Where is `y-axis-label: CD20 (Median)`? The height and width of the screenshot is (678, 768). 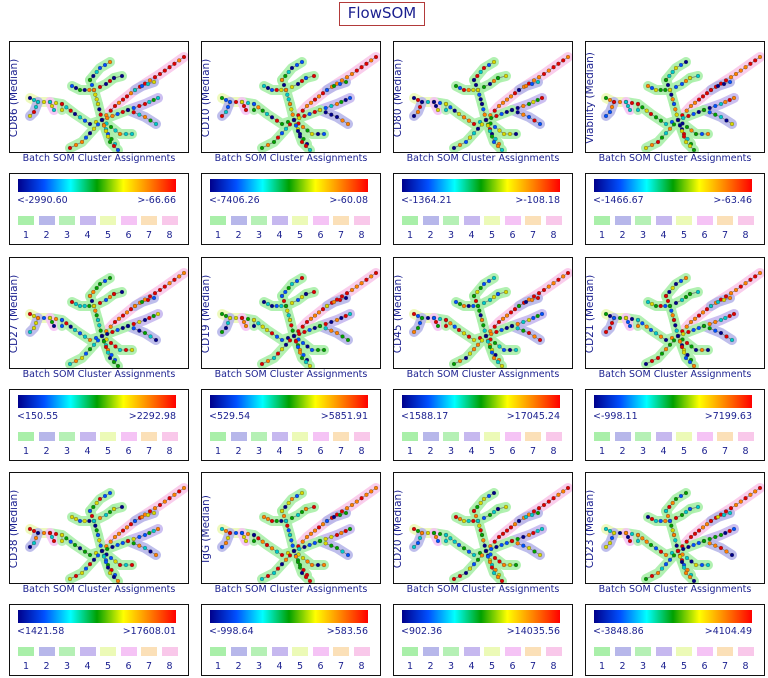
y-axis-label: CD20 (Median) is located at coordinates (398, 529).